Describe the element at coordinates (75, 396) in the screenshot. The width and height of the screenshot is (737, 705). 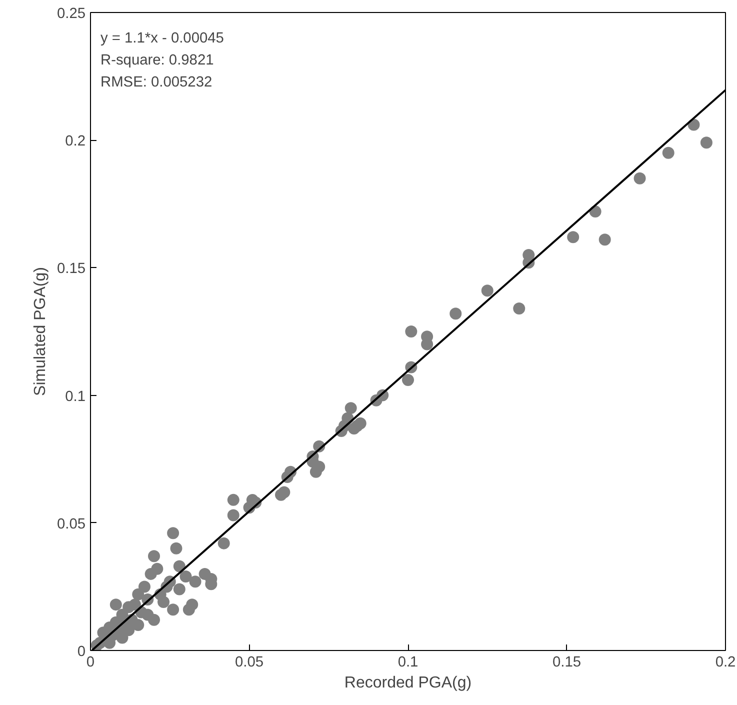
I see `y-tick-label: 0.1` at that location.